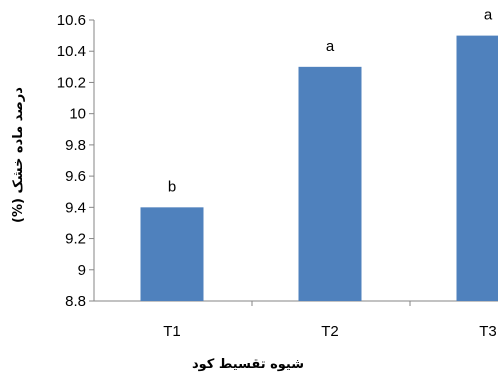  I want to click on data-label-T3: a, so click(488, 15).